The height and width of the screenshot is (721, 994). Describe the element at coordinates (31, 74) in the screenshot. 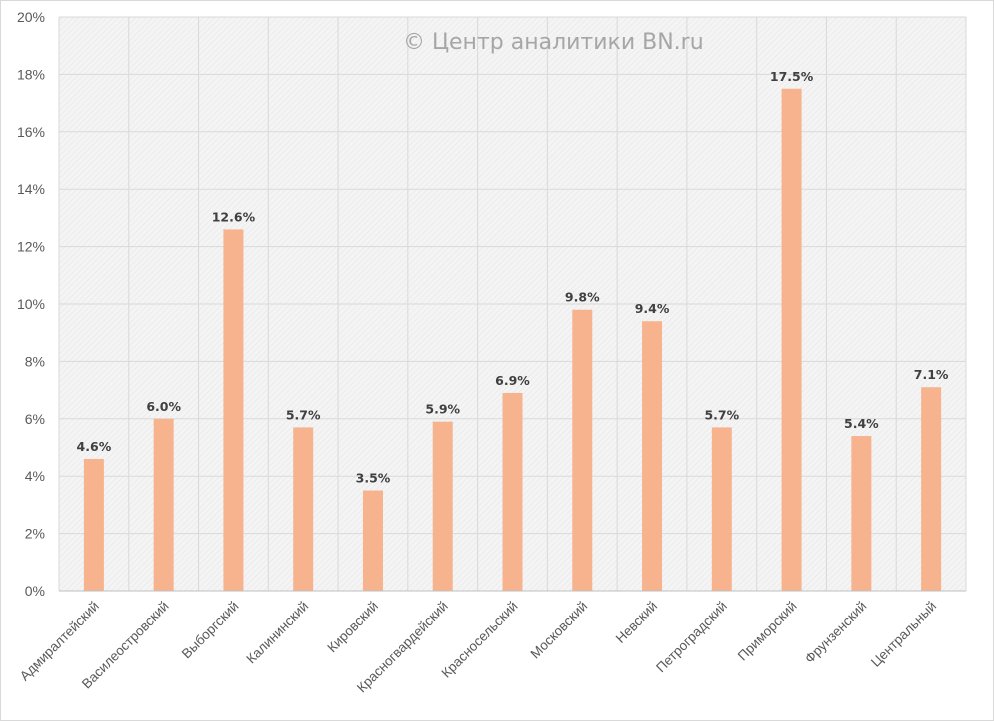

I see `y-tick-label: 18%` at that location.